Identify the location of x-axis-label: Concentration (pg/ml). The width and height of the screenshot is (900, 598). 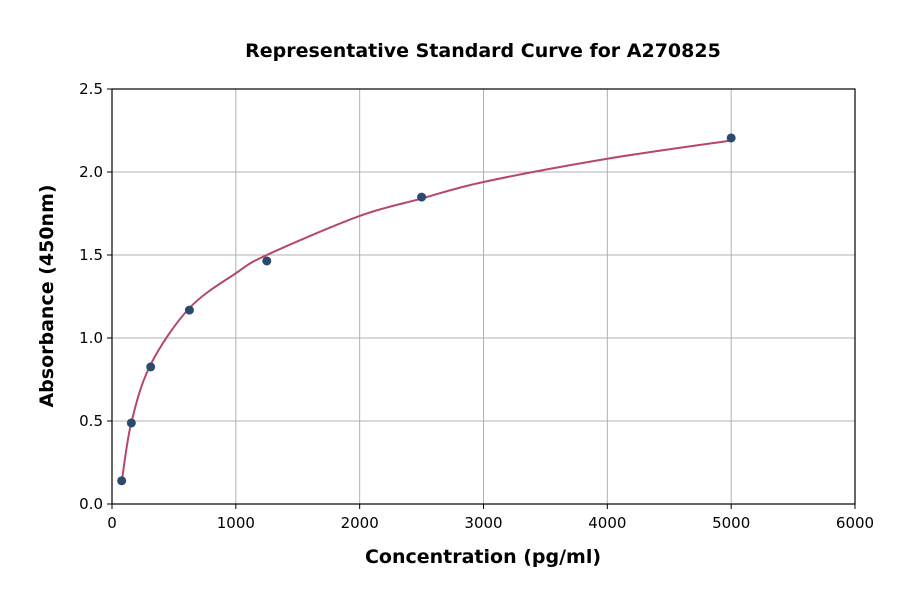
(483, 557).